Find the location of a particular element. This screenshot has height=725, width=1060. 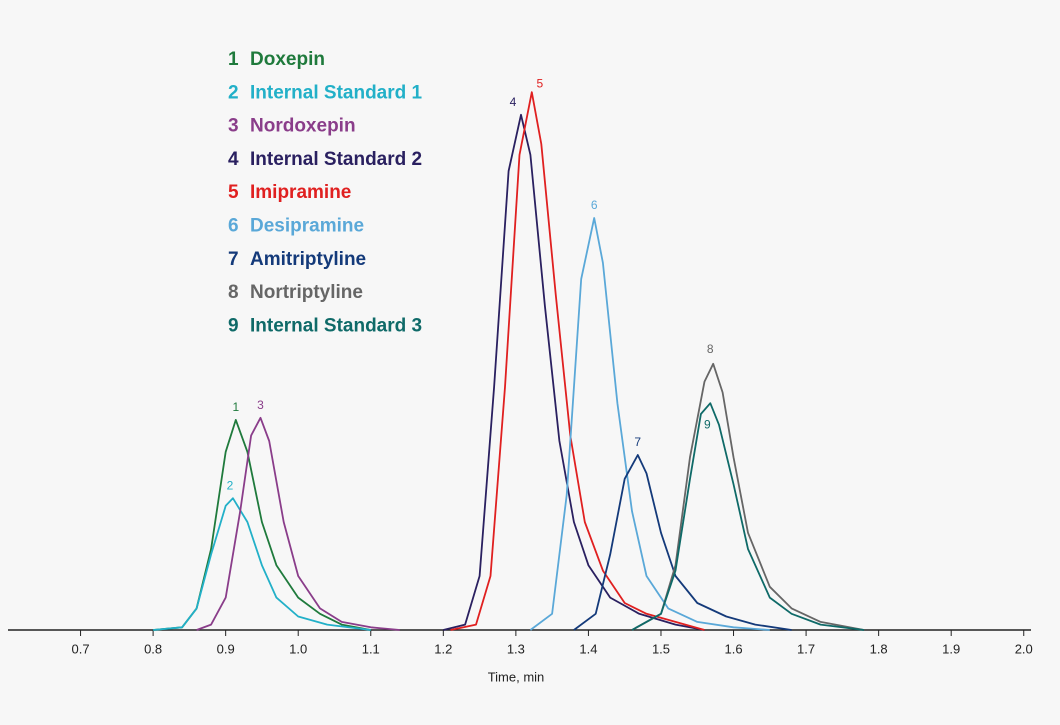

legend-number: 4 is located at coordinates (233, 159).